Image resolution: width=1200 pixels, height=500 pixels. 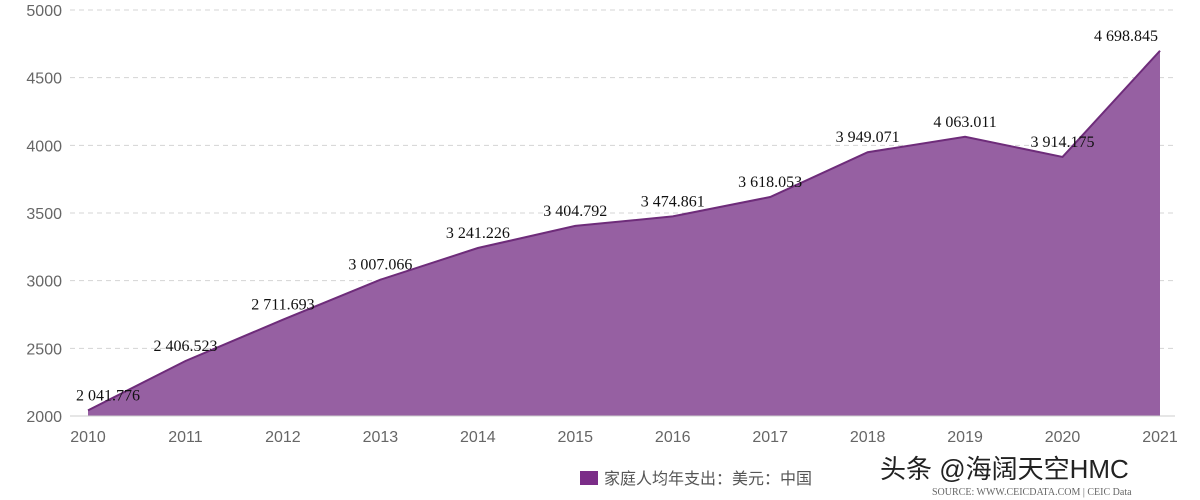 I want to click on x-tick-label: 2021, so click(x=1160, y=437).